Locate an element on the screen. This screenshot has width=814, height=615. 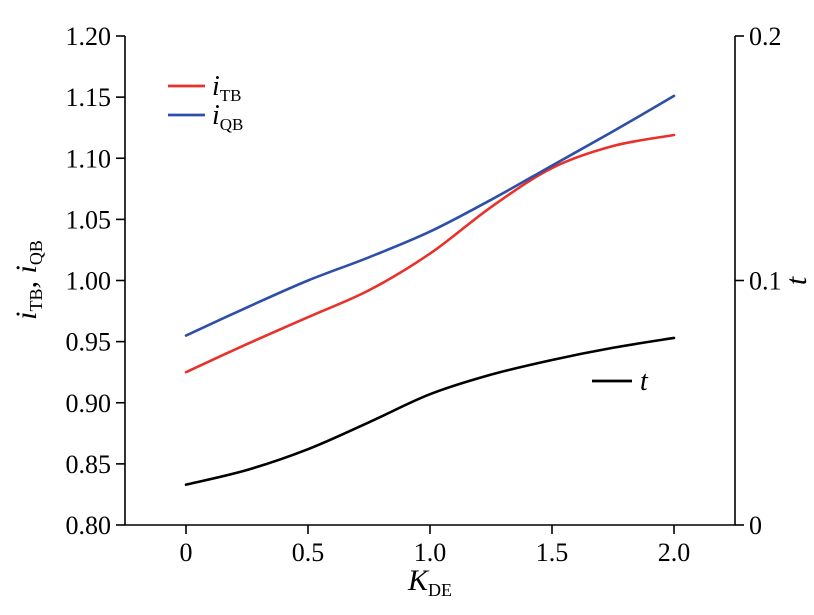
x-axis-title: KDE is located at coordinates (429, 582).